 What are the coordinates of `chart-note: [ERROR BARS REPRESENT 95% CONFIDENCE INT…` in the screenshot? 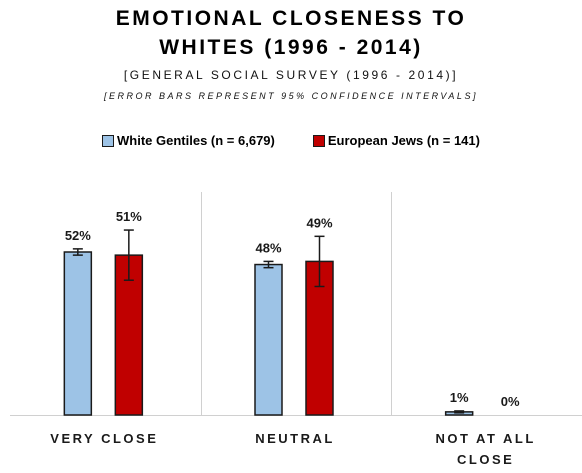 It's located at (291, 96).